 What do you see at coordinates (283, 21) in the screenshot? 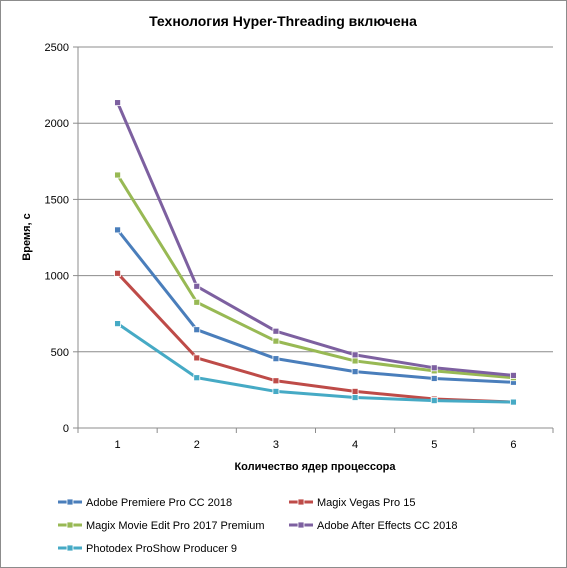
I see `chart-title: Технология Hyper-Threading включена` at bounding box center [283, 21].